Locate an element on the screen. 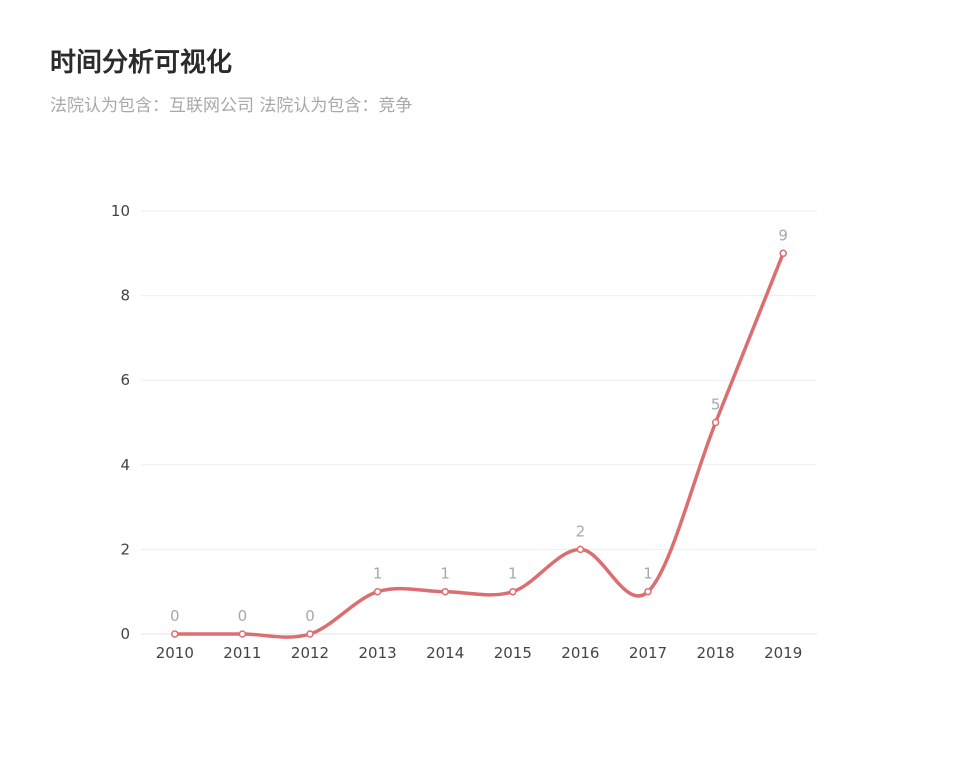  y-tick-label: 0 is located at coordinates (125, 634).